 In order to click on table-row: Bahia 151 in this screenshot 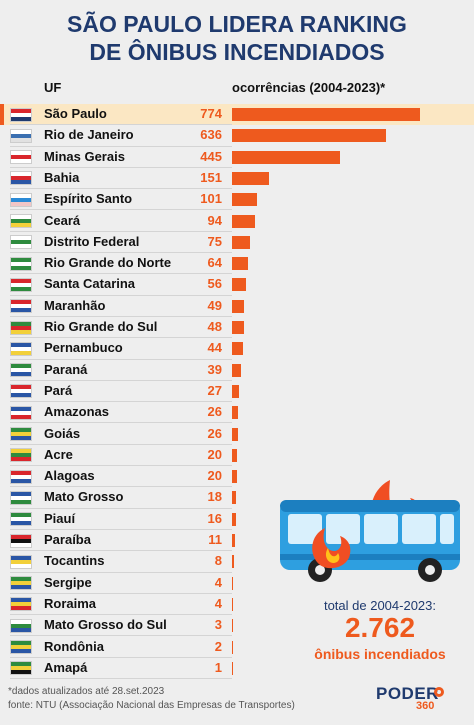, I will do `click(237, 179)`.